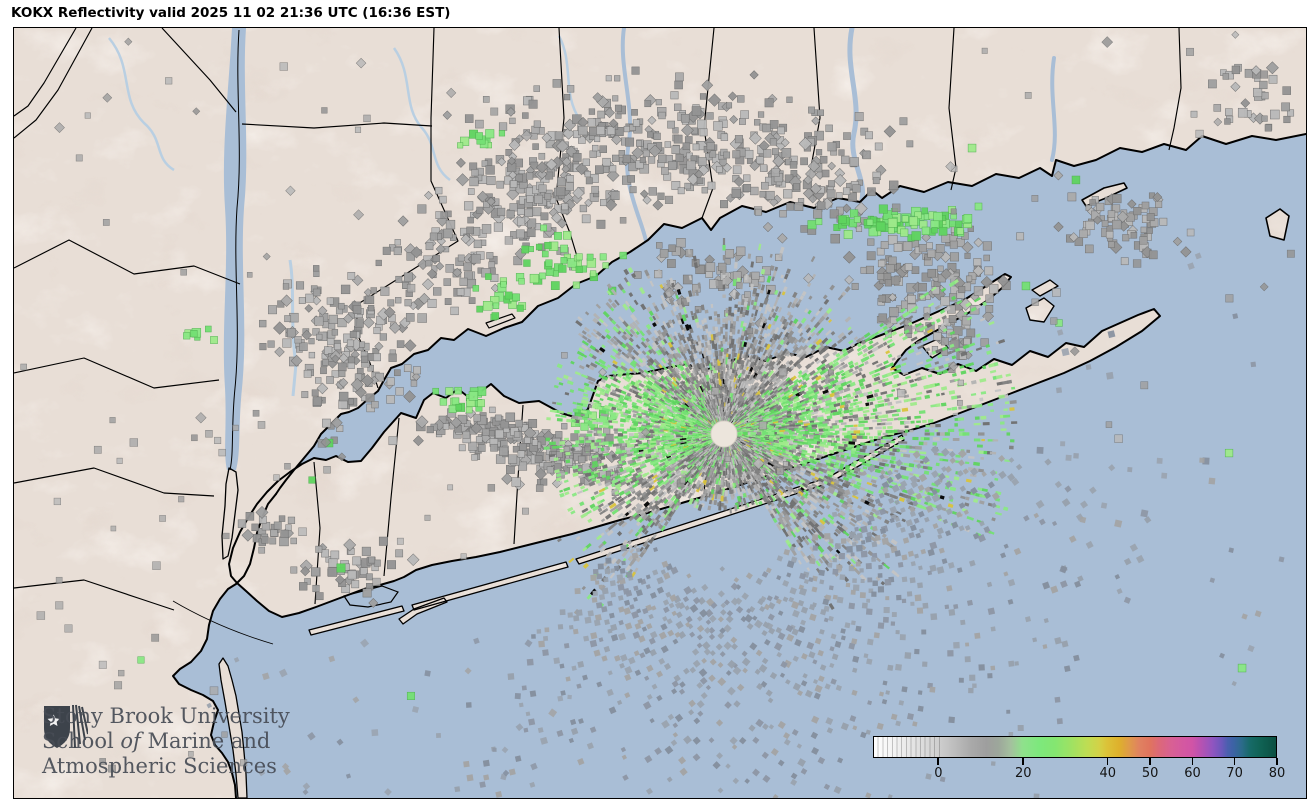 This screenshot has height=811, width=1316. What do you see at coordinates (159, 766) in the screenshot?
I see `branding-line3: Atmospheric Sciences` at bounding box center [159, 766].